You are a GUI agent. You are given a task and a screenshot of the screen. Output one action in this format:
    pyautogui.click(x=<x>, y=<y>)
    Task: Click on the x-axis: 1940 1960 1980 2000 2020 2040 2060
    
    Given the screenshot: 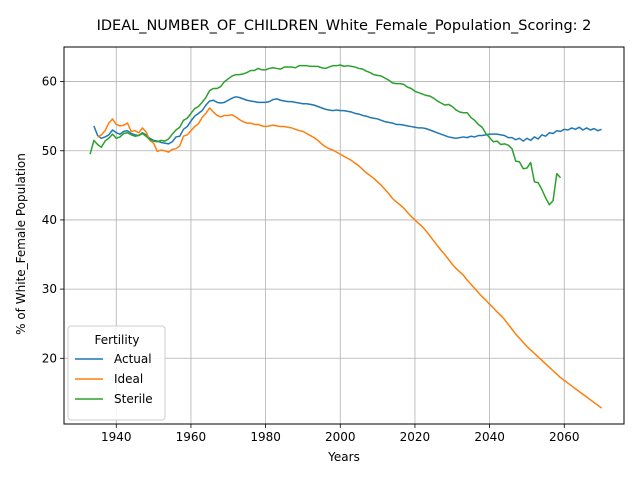 What is the action you would take?
    pyautogui.click(x=340, y=434)
    